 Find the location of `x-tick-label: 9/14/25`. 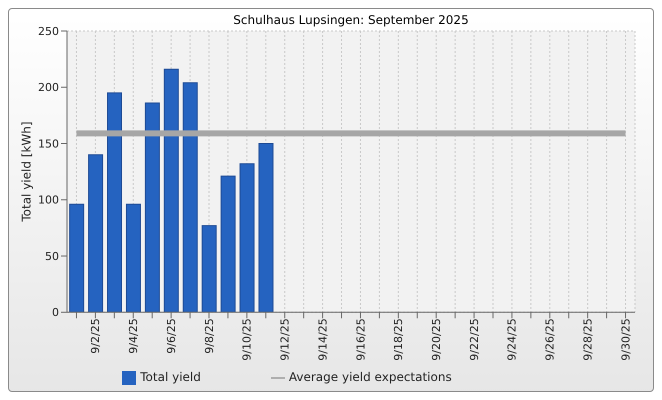

x-tick-label: 9/14/25 is located at coordinates (323, 339).